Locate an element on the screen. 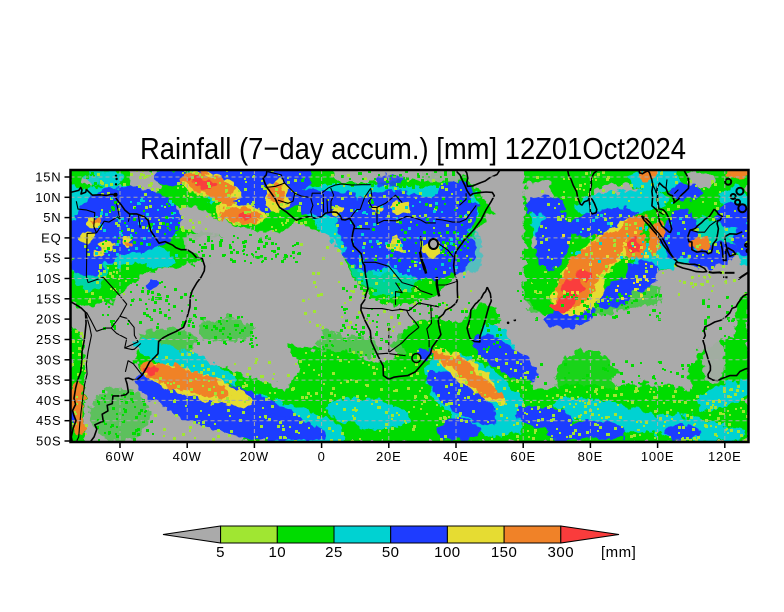  svg-text: 150 is located at coordinates (504, 552).